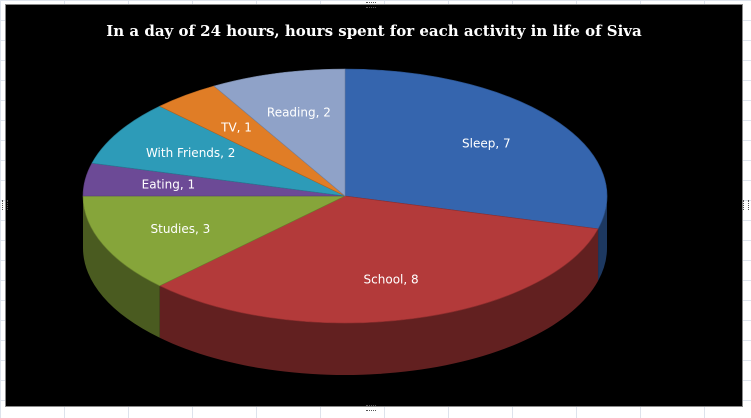  What do you see at coordinates (236, 127) in the screenshot?
I see `pie-label-tv: TV, 1` at bounding box center [236, 127].